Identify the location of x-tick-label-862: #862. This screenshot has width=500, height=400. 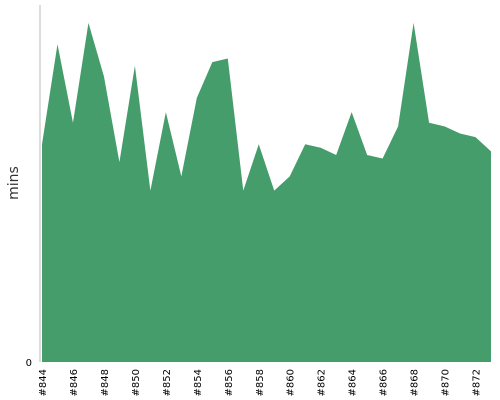
(322, 382).